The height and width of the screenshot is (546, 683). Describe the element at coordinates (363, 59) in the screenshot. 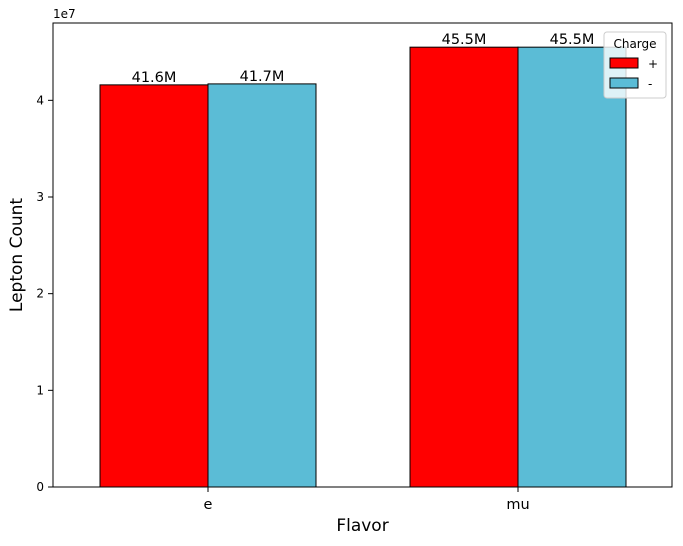

I see `bar-labels-group: 41.6M 41.7M 45.5M 45.5M` at that location.